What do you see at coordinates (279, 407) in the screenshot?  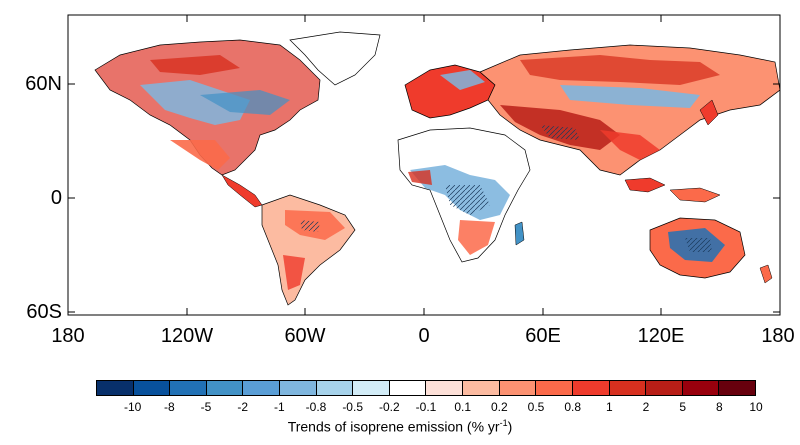 I see `colorbar-label: -1` at bounding box center [279, 407].